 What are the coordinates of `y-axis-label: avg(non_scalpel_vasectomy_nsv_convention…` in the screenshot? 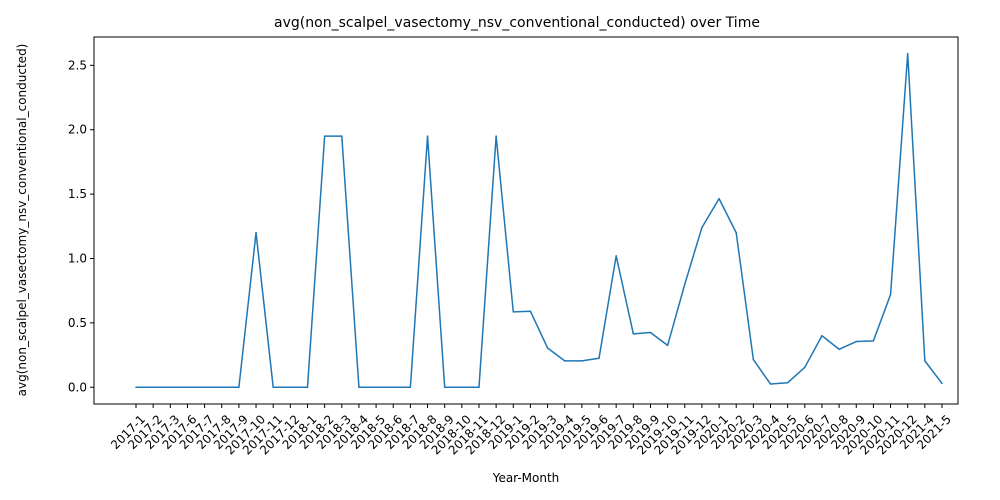 It's located at (22, 220).